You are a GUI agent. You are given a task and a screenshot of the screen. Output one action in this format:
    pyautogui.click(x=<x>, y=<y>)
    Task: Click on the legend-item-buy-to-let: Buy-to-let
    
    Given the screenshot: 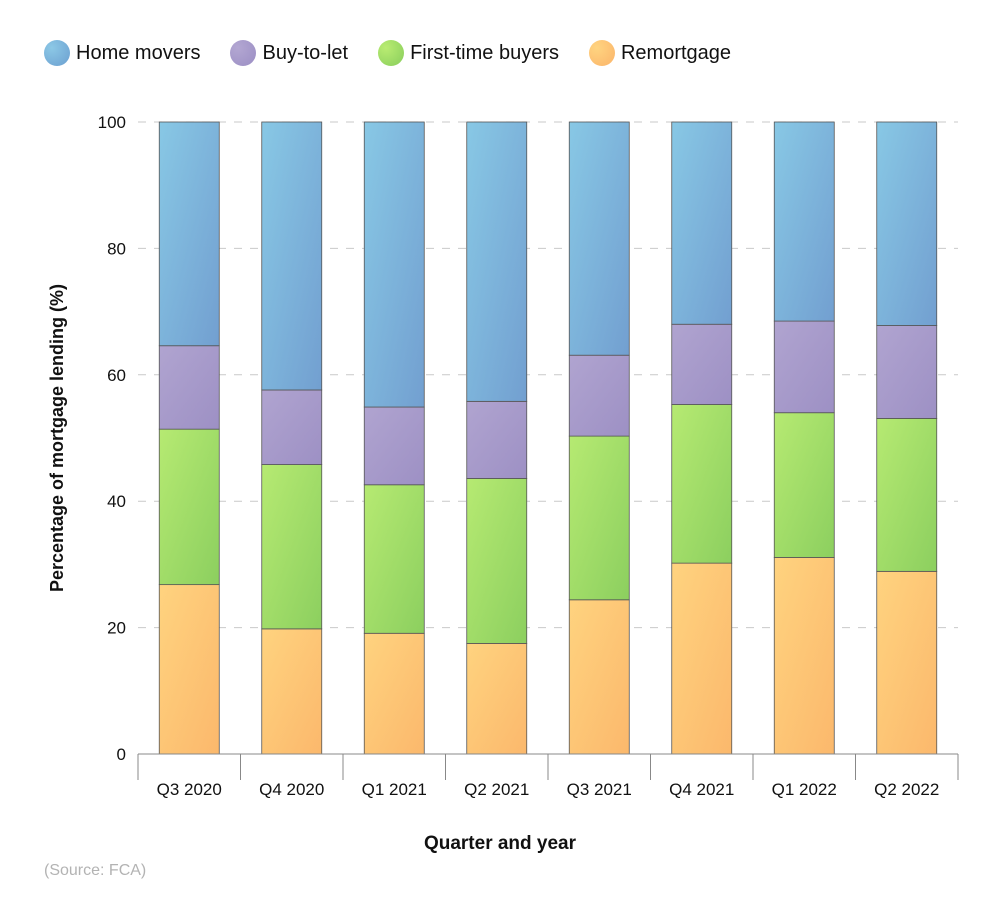 What is the action you would take?
    pyautogui.click(x=289, y=53)
    